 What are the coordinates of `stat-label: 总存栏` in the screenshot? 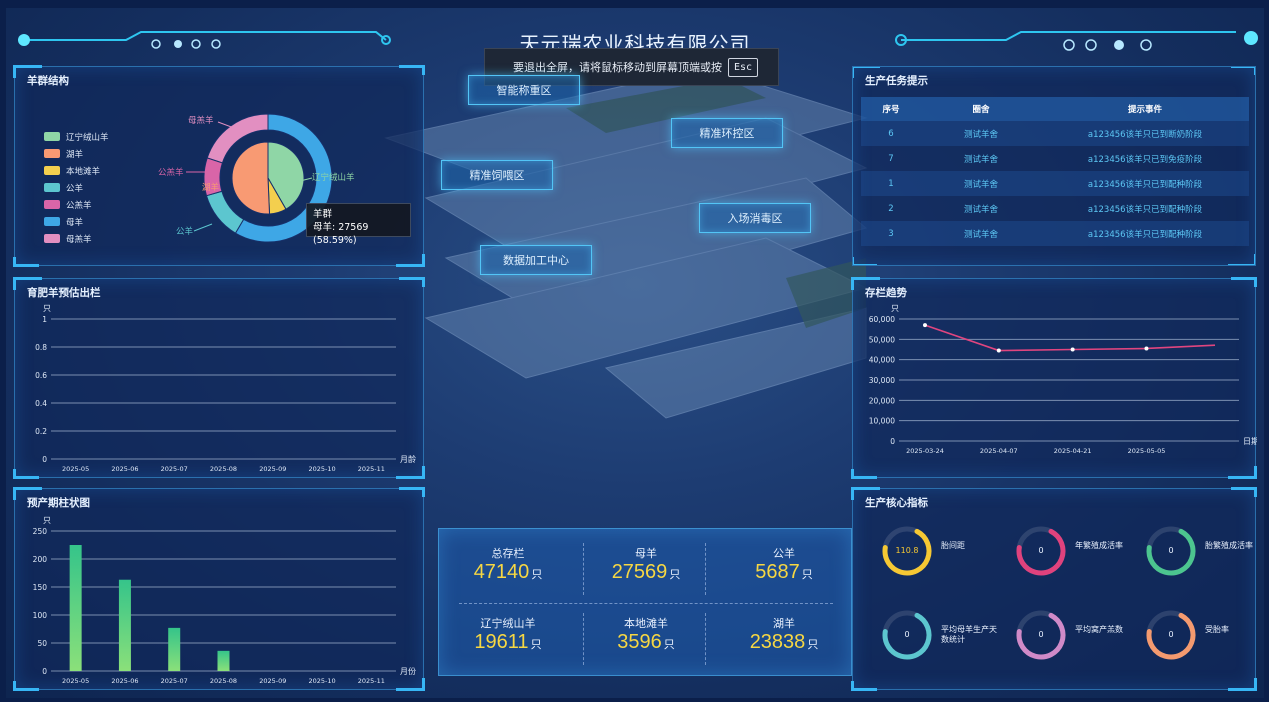 It's located at (508, 553).